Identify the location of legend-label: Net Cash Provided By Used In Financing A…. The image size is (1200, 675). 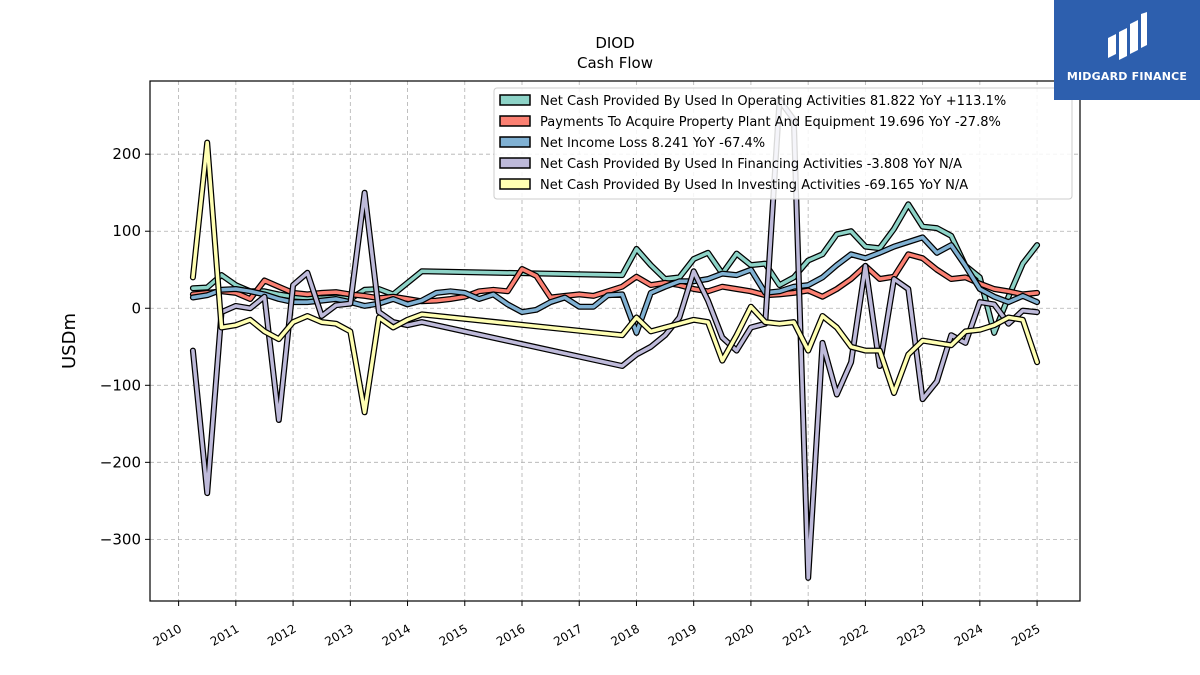
(751, 164).